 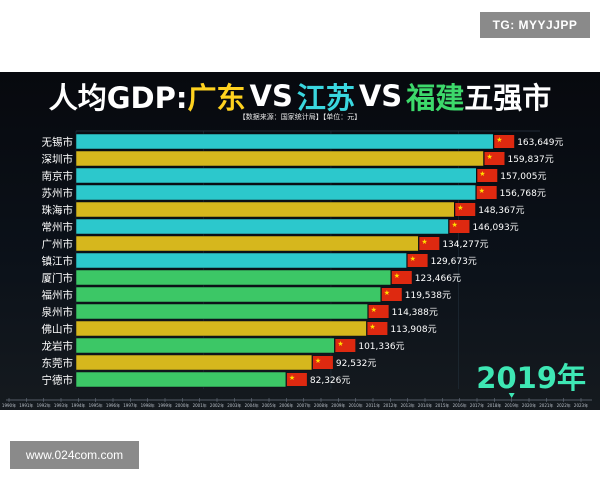 I want to click on value-label: 146,093元, so click(x=495, y=228).